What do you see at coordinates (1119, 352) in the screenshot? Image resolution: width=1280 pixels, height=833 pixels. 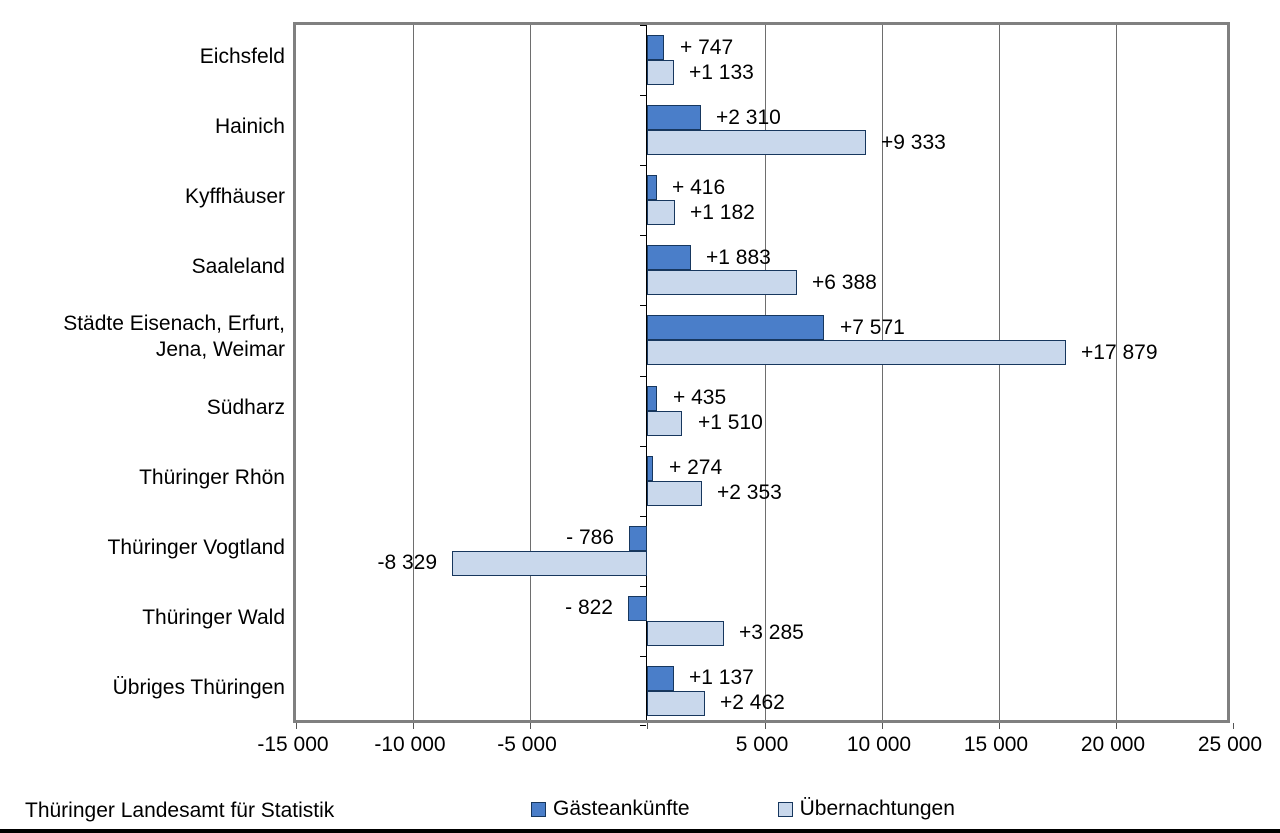 I see `bar-value-label: +17 879` at bounding box center [1119, 352].